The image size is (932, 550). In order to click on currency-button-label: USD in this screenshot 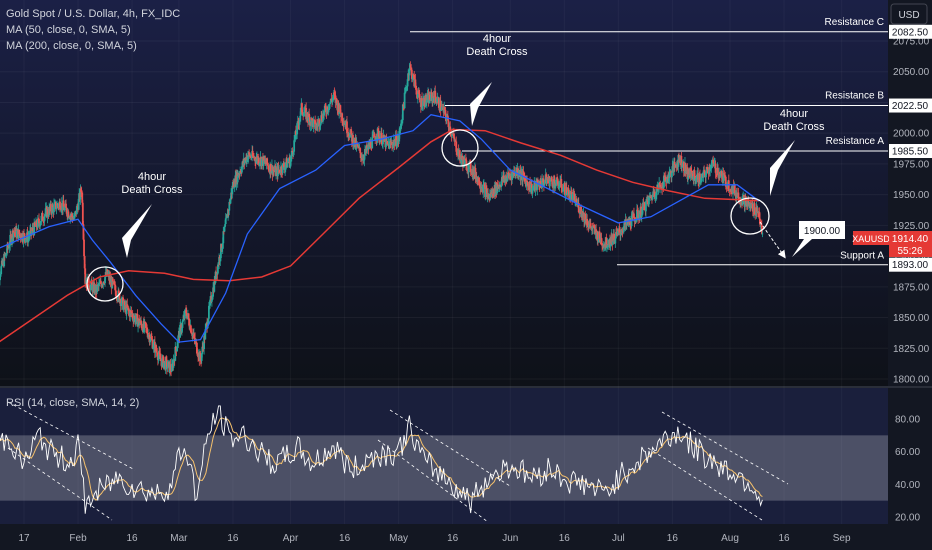, I will do `click(908, 15)`.